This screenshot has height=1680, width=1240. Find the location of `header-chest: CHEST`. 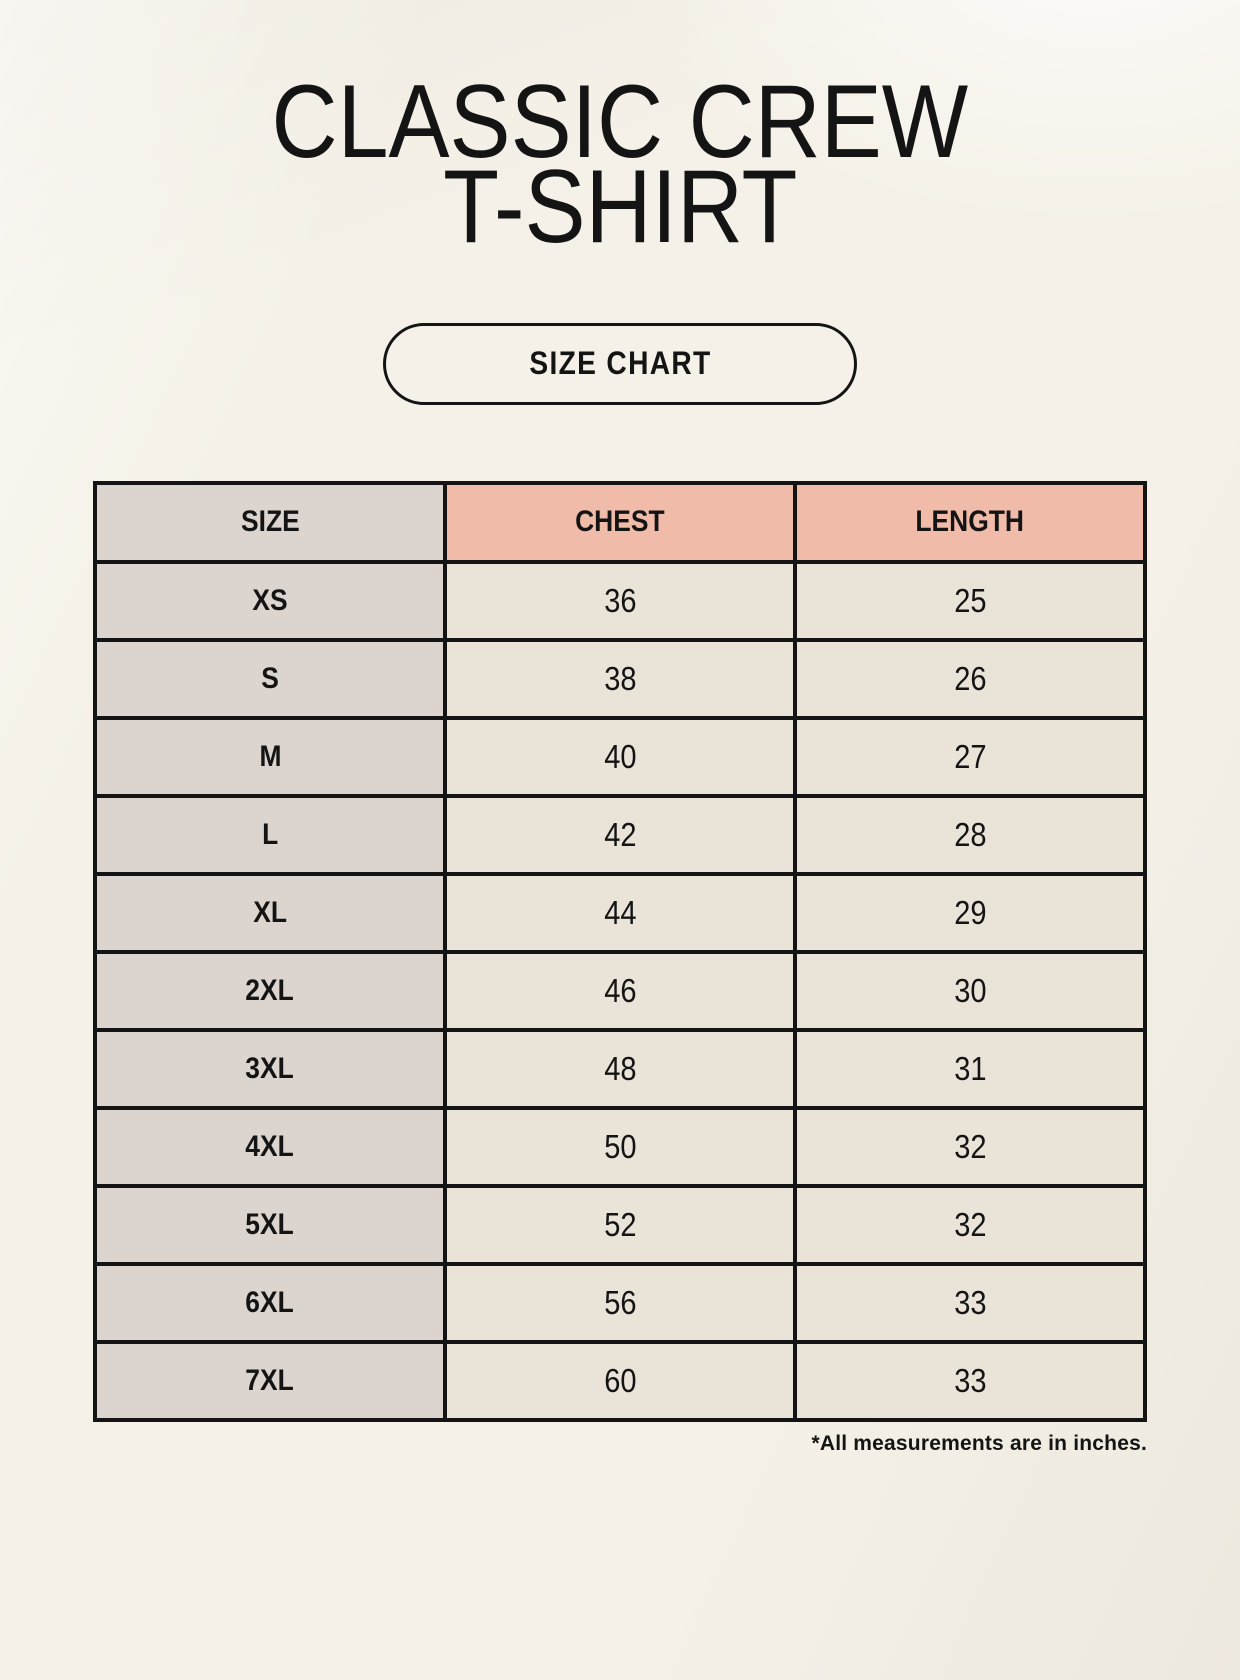

header-chest: CHEST is located at coordinates (620, 522).